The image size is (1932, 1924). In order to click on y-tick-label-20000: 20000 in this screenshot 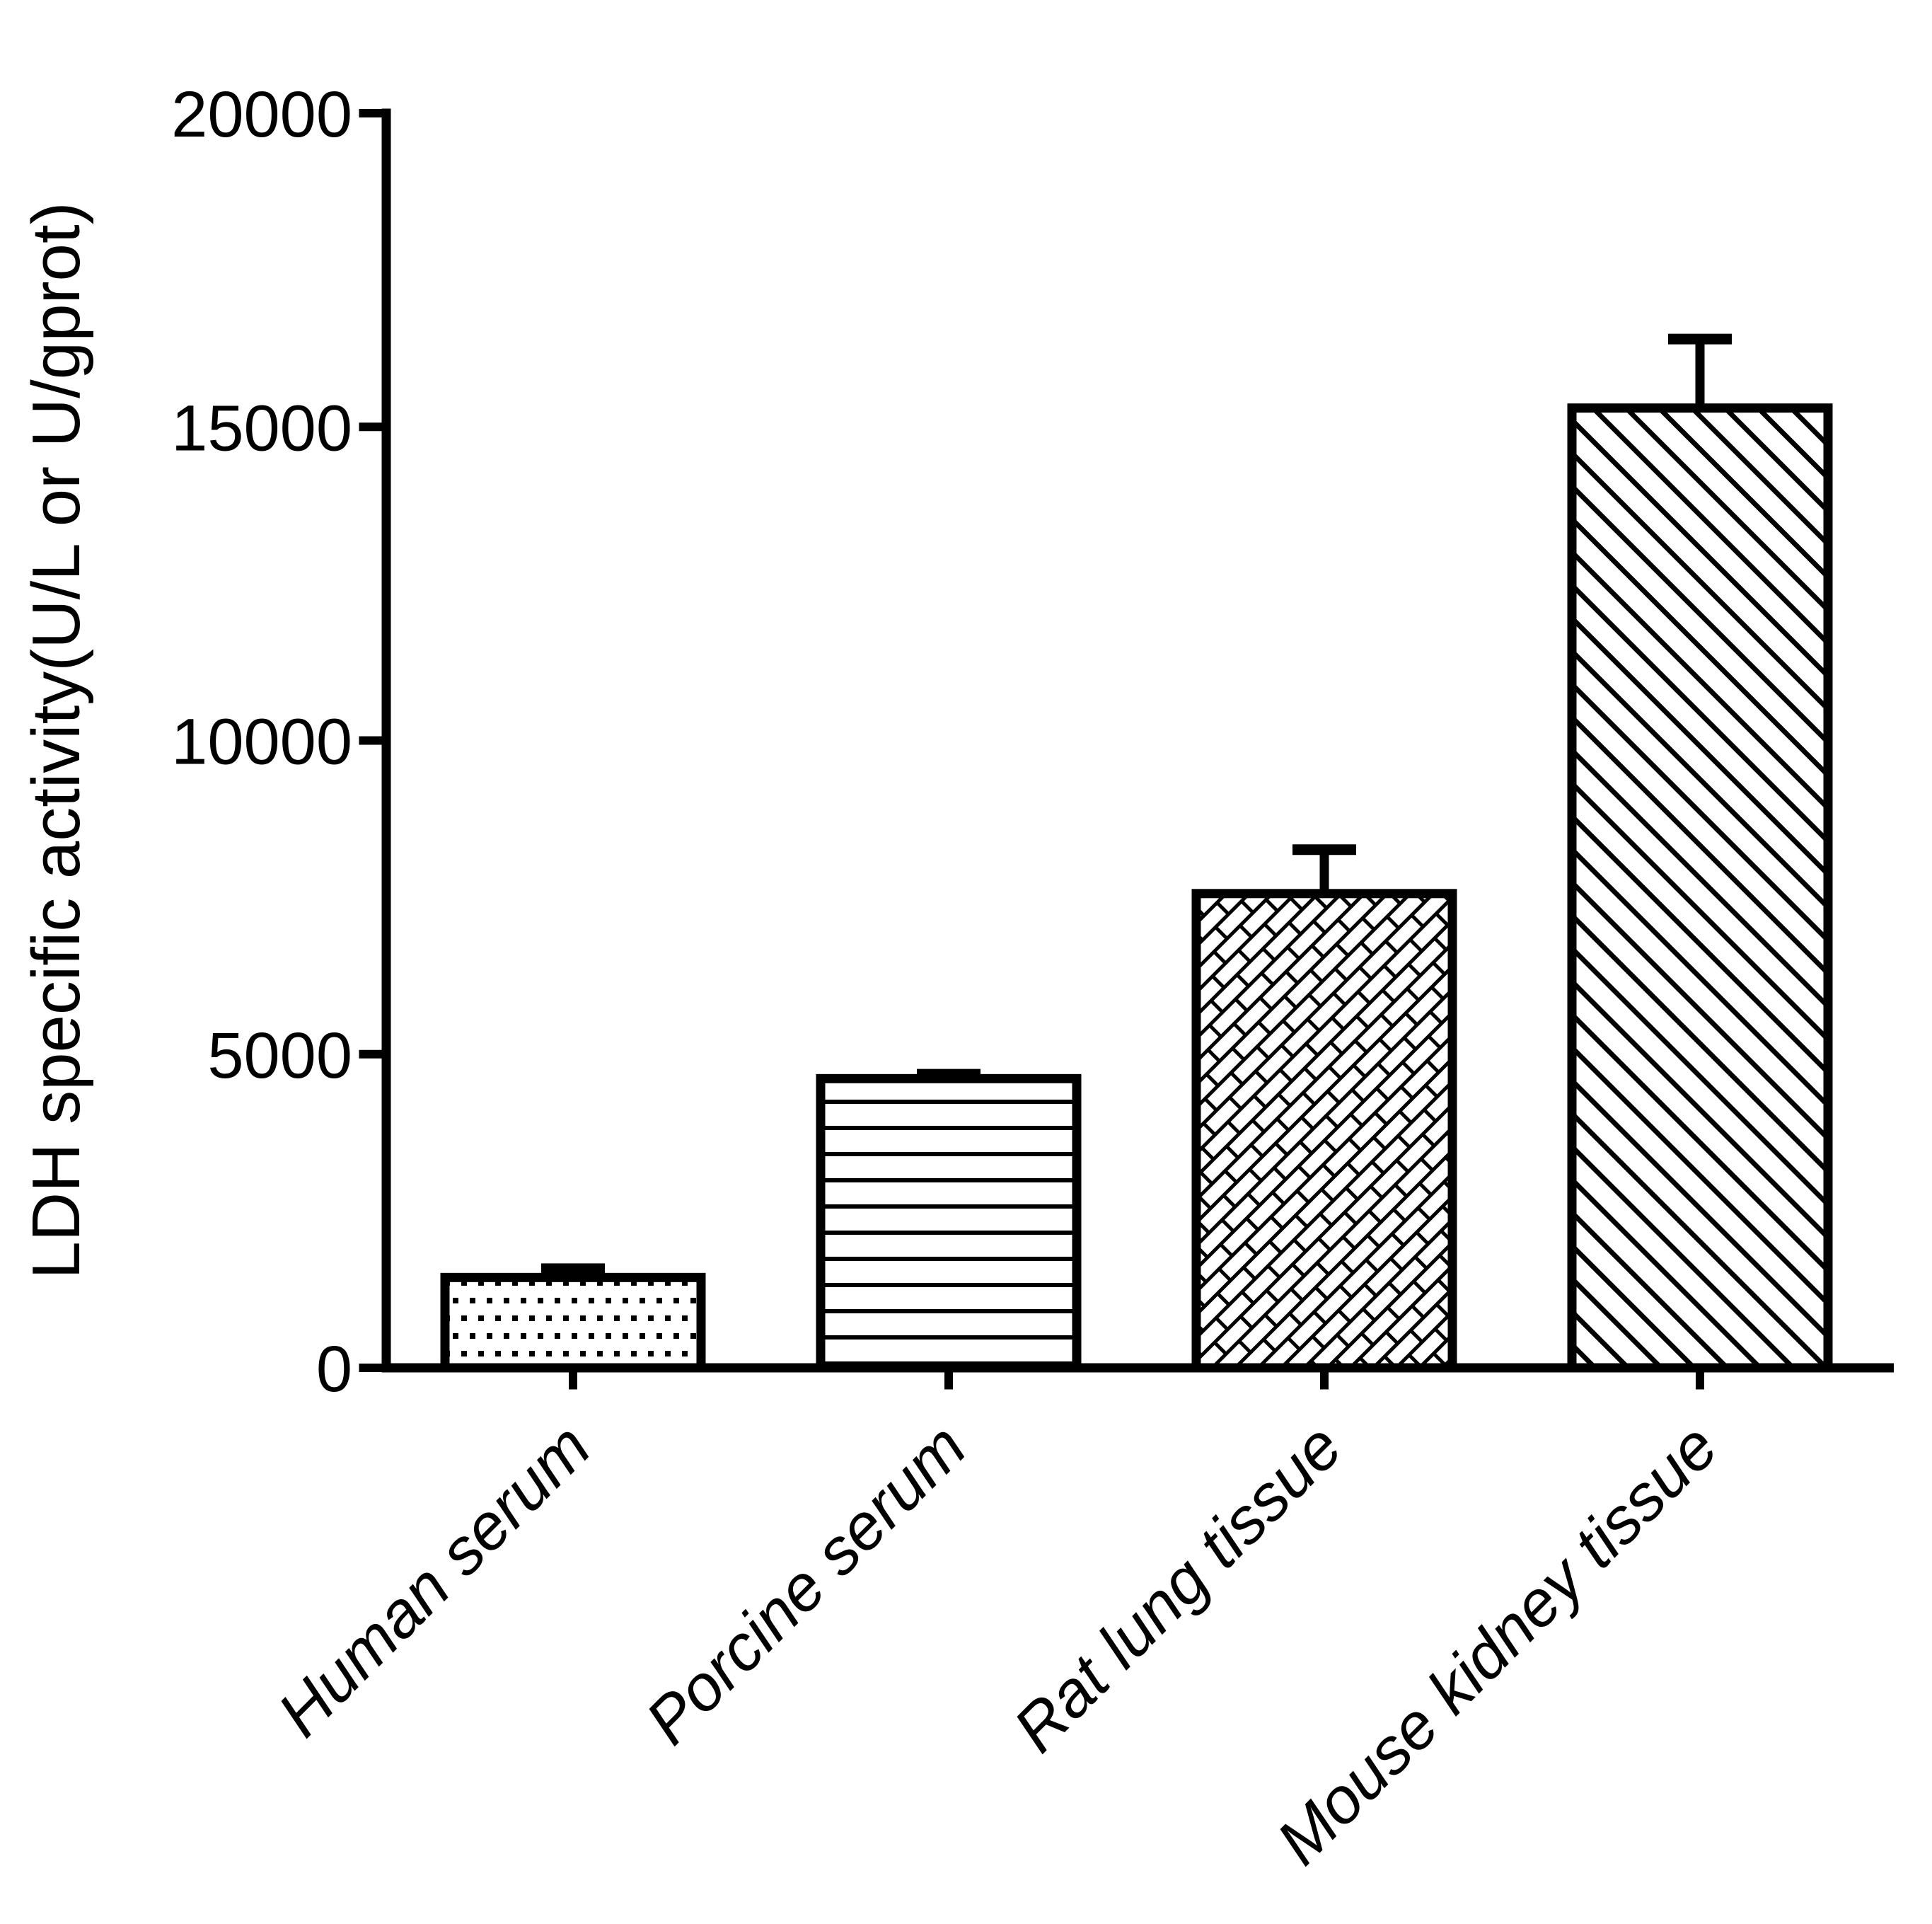, I will do `click(261, 115)`.